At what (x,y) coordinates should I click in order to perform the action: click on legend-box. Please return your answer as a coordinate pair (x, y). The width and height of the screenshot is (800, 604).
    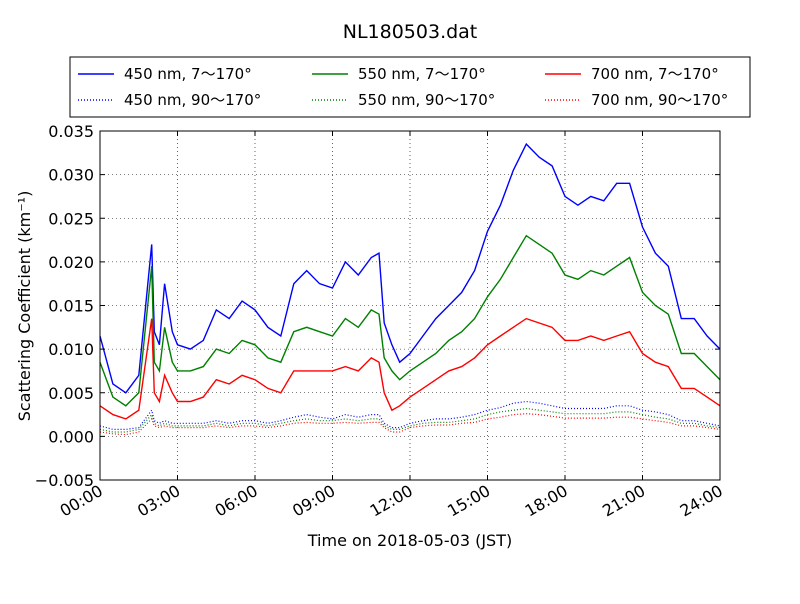
    Looking at the image, I should click on (410, 87).